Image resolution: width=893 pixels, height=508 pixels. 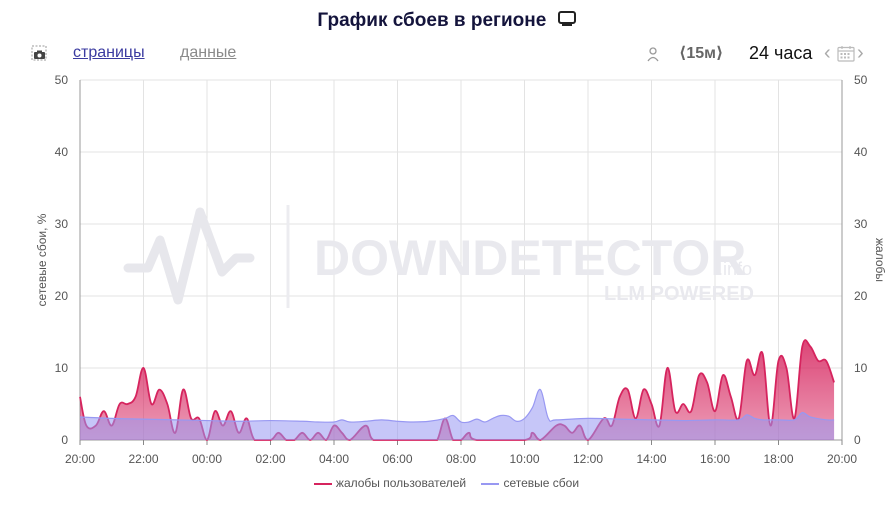 I want to click on x-tick-label: 12:00, so click(x=588, y=459).